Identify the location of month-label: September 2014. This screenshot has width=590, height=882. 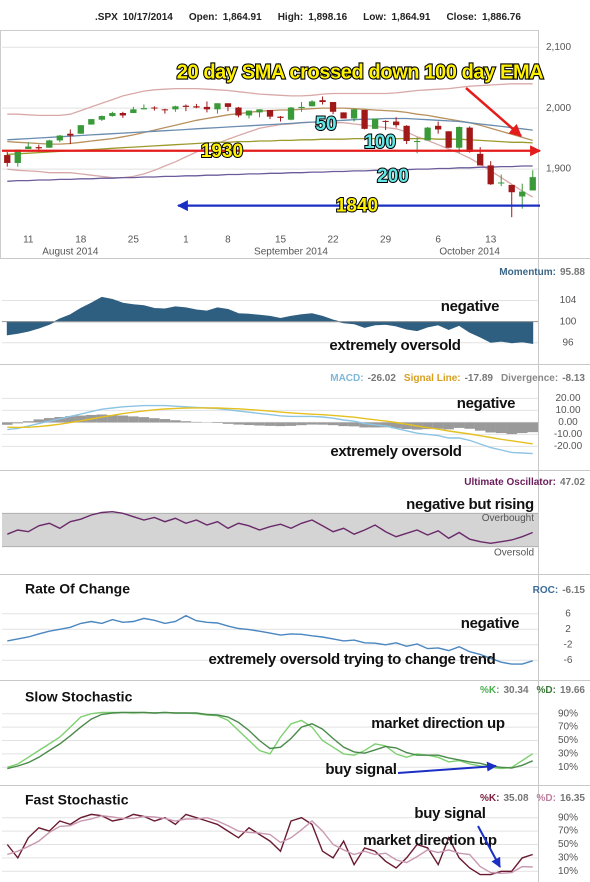
(291, 252).